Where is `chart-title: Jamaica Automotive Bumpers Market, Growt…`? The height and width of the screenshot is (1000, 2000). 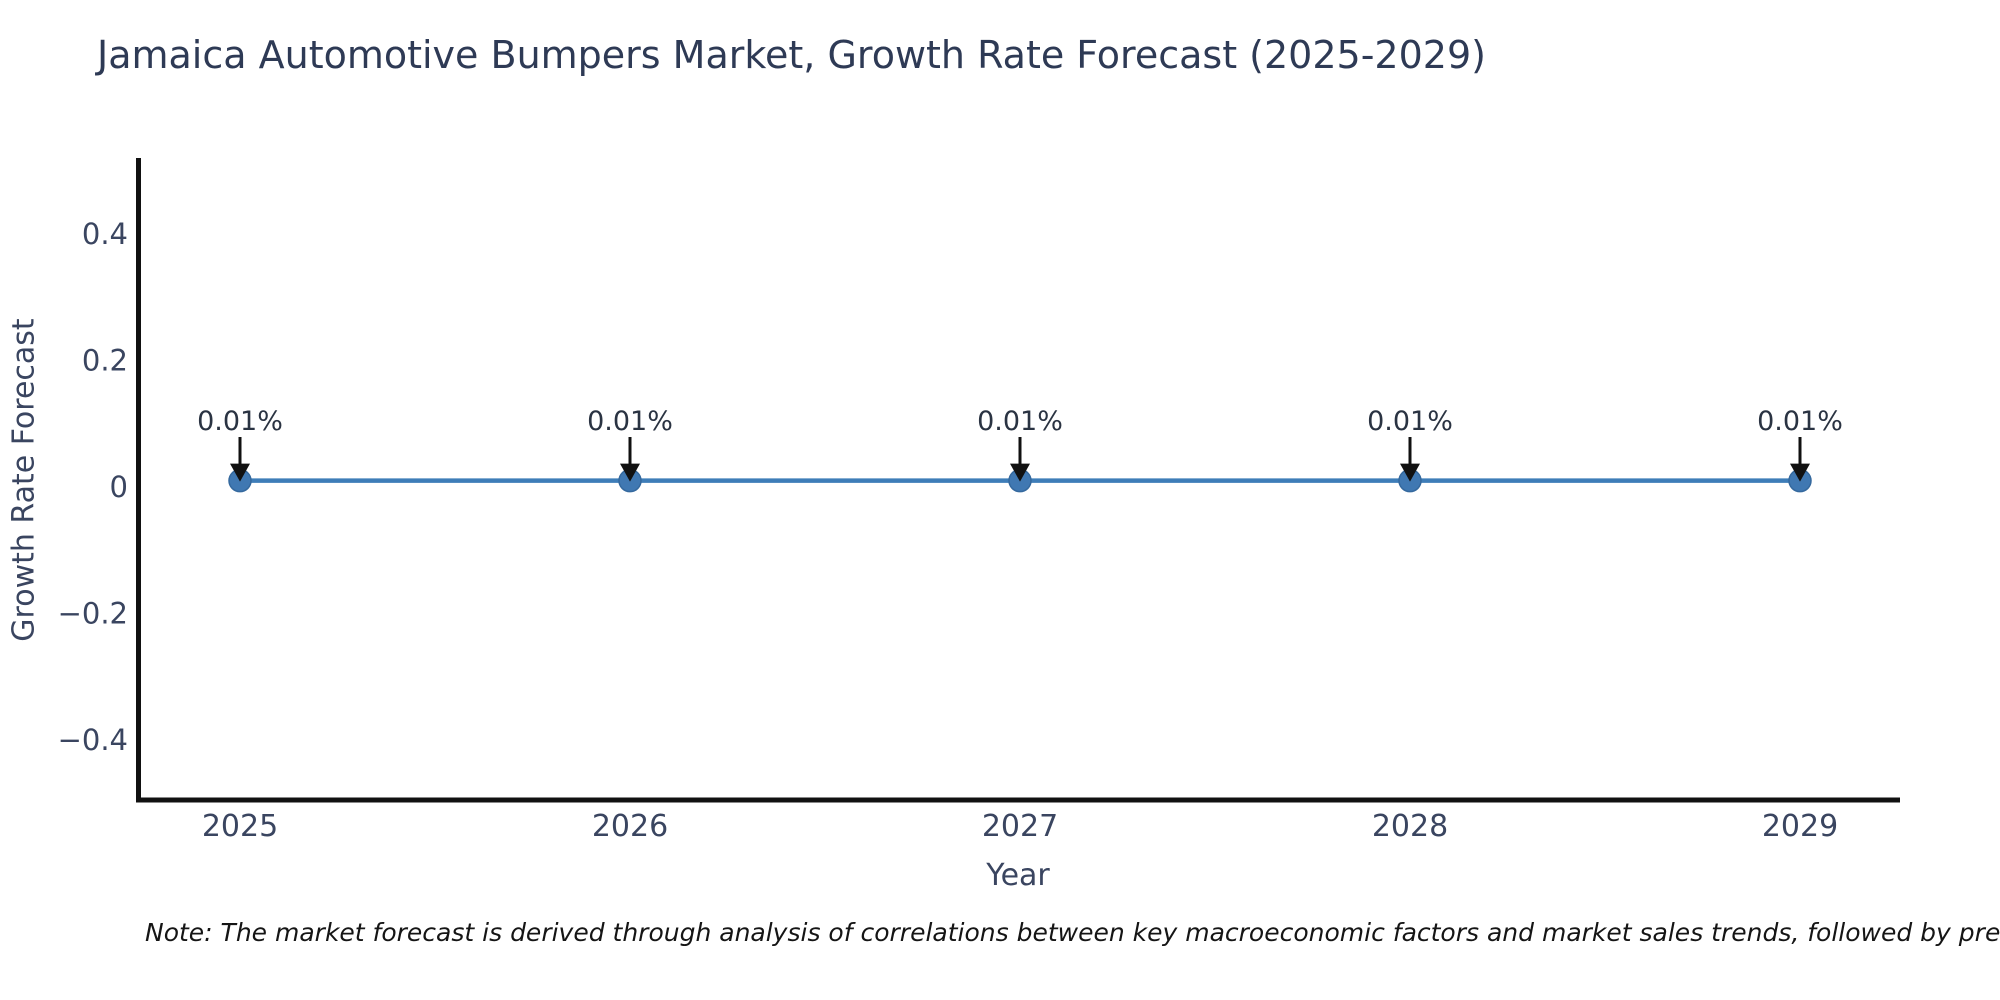
chart-title: Jamaica Automotive Bumpers Market, Growt… is located at coordinates (791, 55).